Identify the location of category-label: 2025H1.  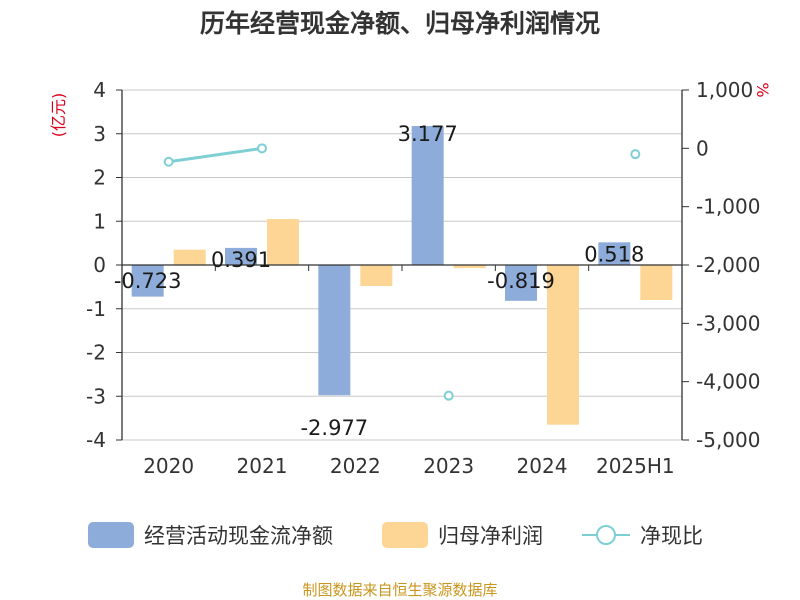
(635, 466).